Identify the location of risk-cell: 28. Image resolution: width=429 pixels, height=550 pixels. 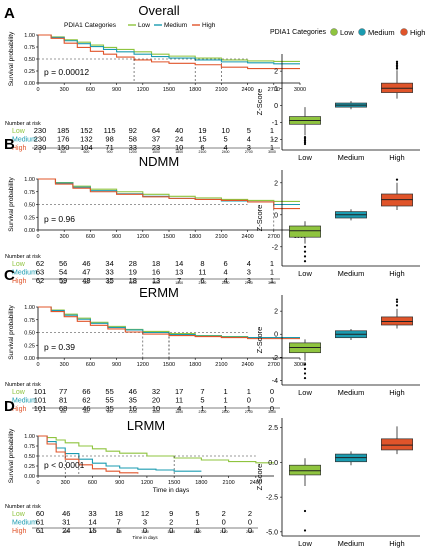
(133, 263).